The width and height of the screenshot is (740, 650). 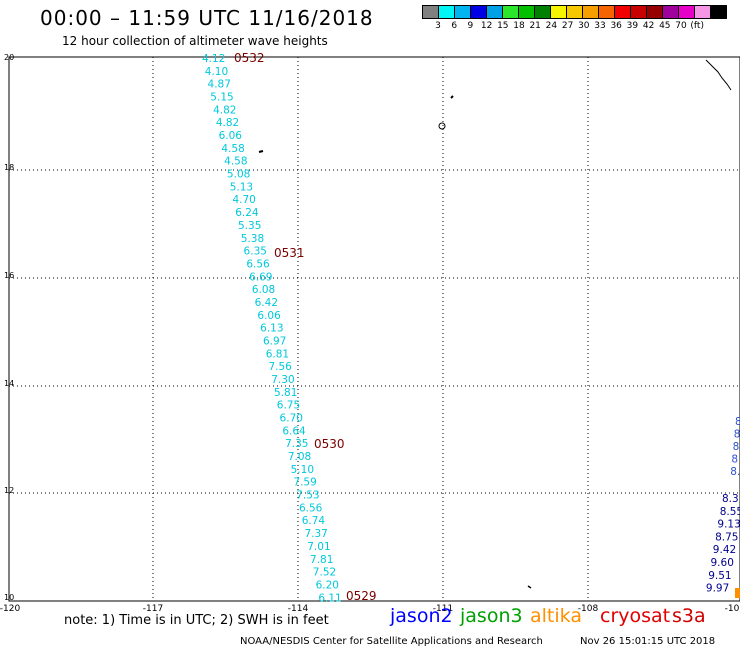 What do you see at coordinates (238, 175) in the screenshot?
I see `wave-height-label: 5.08` at bounding box center [238, 175].